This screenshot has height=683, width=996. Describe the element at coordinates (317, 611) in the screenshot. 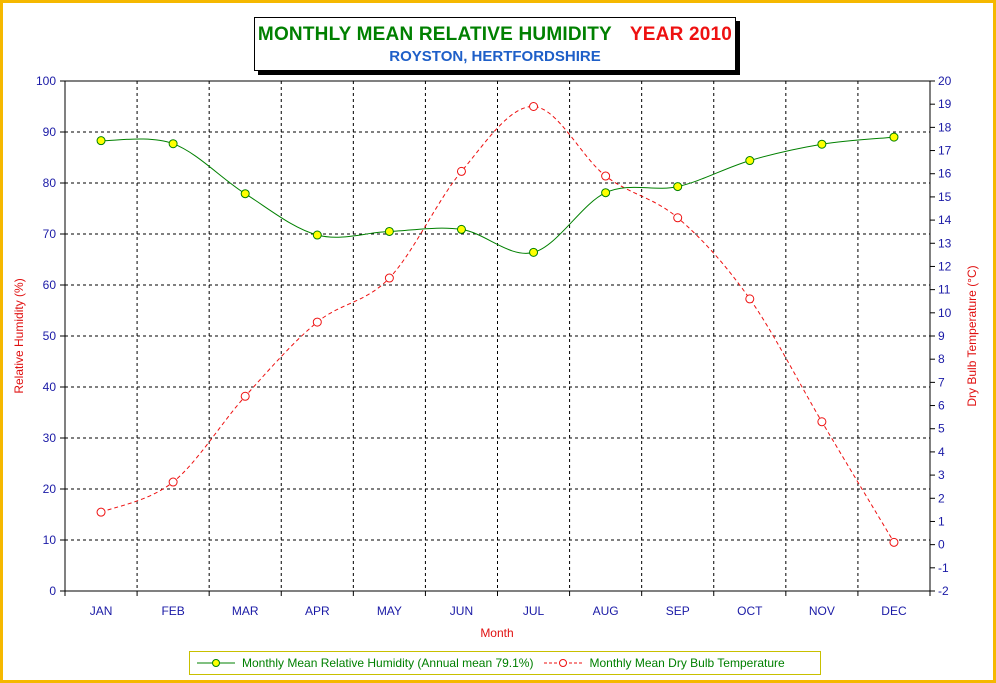

I see `x-tick-label: APR` at that location.